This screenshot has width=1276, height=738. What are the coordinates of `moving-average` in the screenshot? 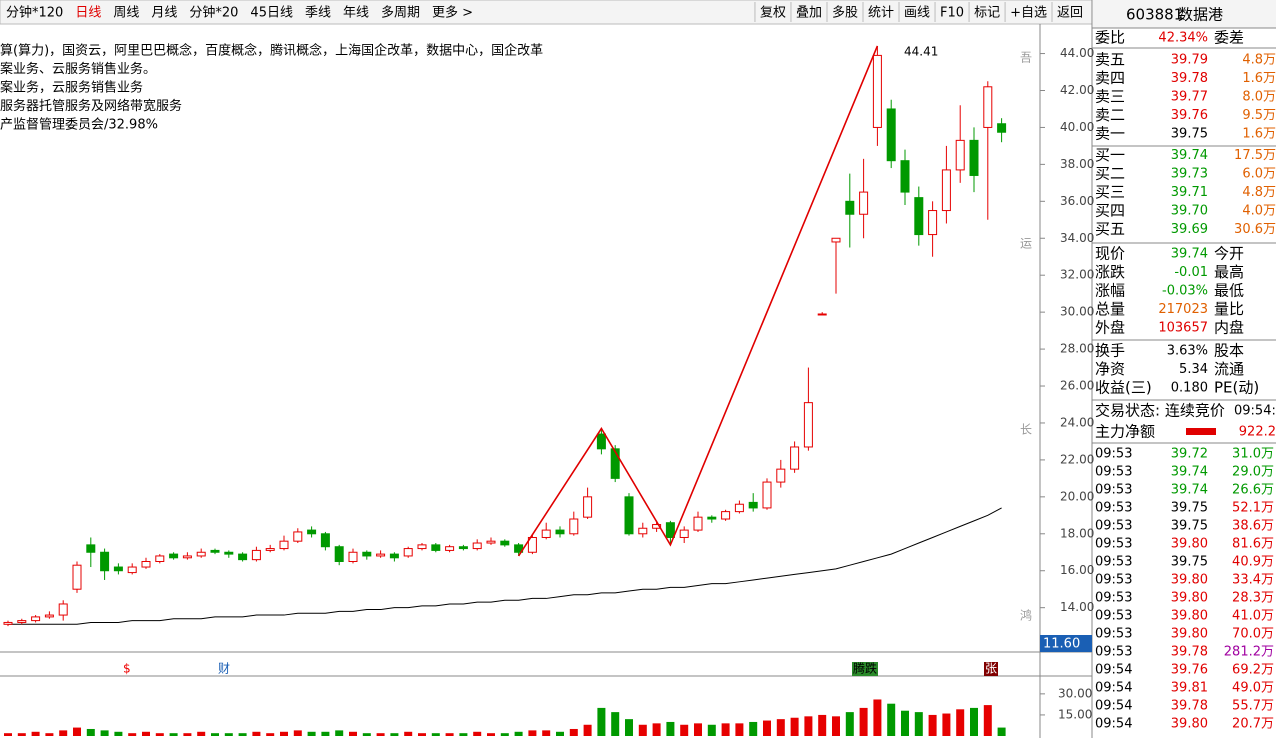 It's located at (505, 566).